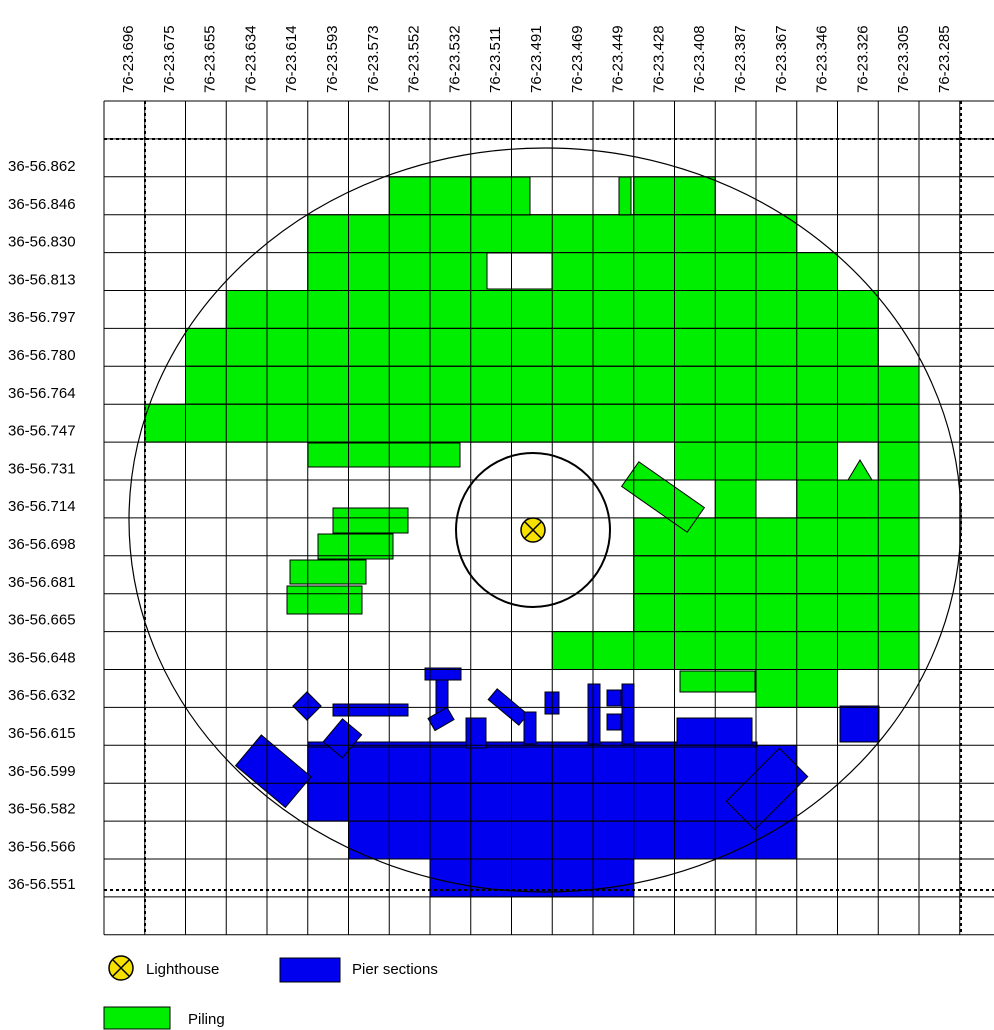 The image size is (994, 1030). I want to click on longitude-label: 76-23.469, so click(577, 59).